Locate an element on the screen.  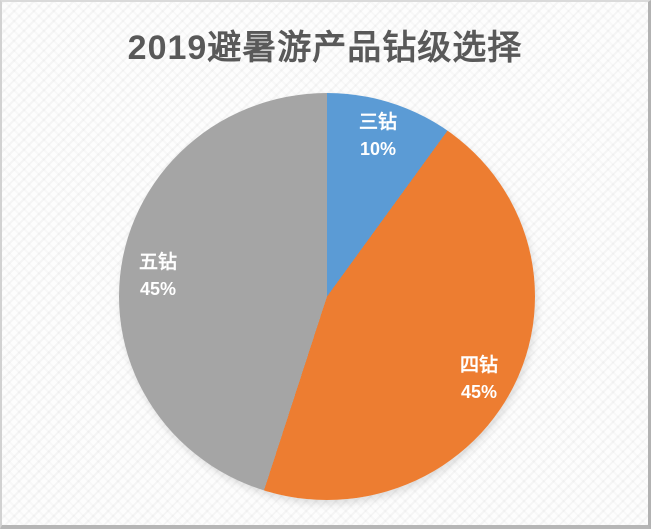
chart-title: 2019避暑游产品钻级选择 is located at coordinates (325, 48).